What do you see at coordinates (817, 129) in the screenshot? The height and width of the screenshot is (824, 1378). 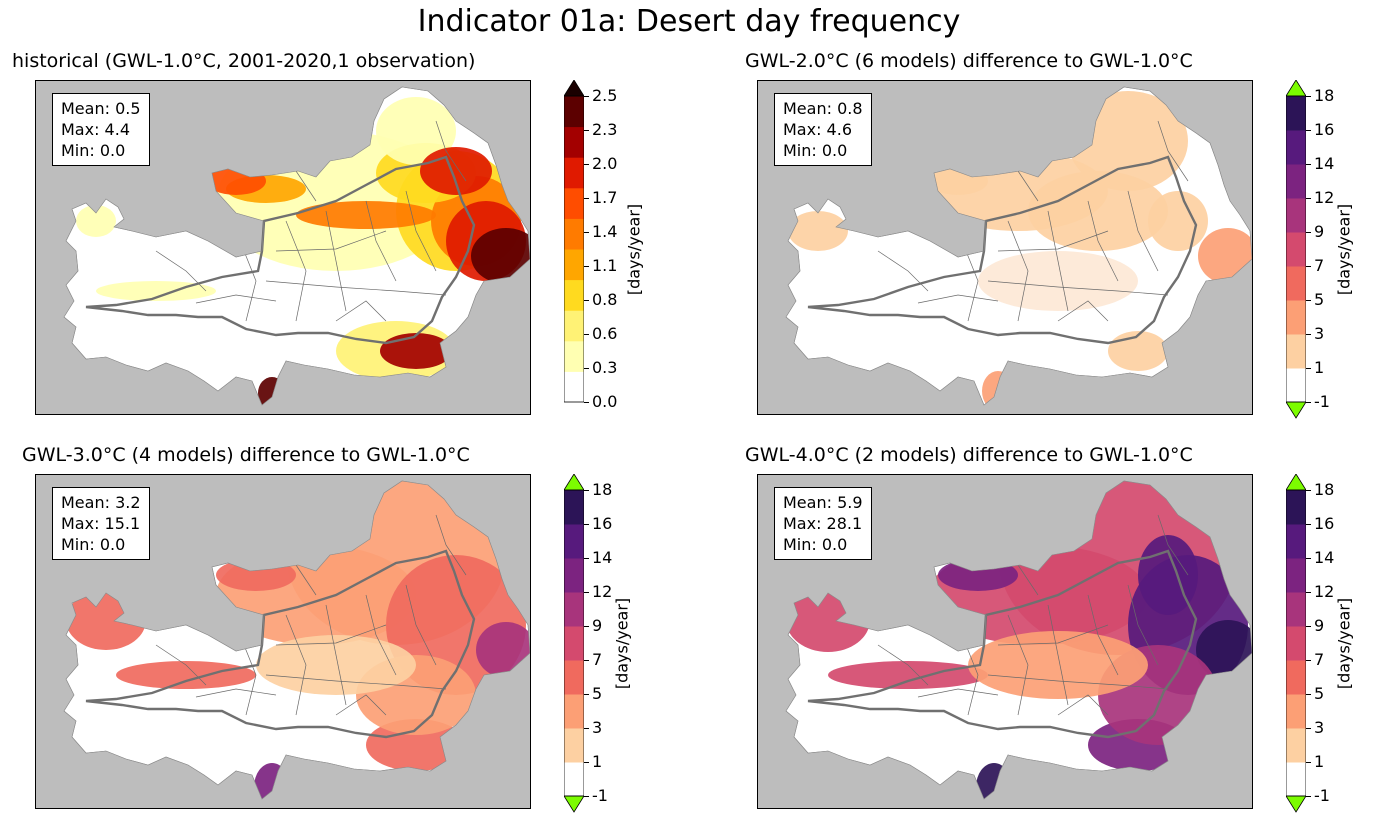 I see `stat-max: Max: 4.6` at bounding box center [817, 129].